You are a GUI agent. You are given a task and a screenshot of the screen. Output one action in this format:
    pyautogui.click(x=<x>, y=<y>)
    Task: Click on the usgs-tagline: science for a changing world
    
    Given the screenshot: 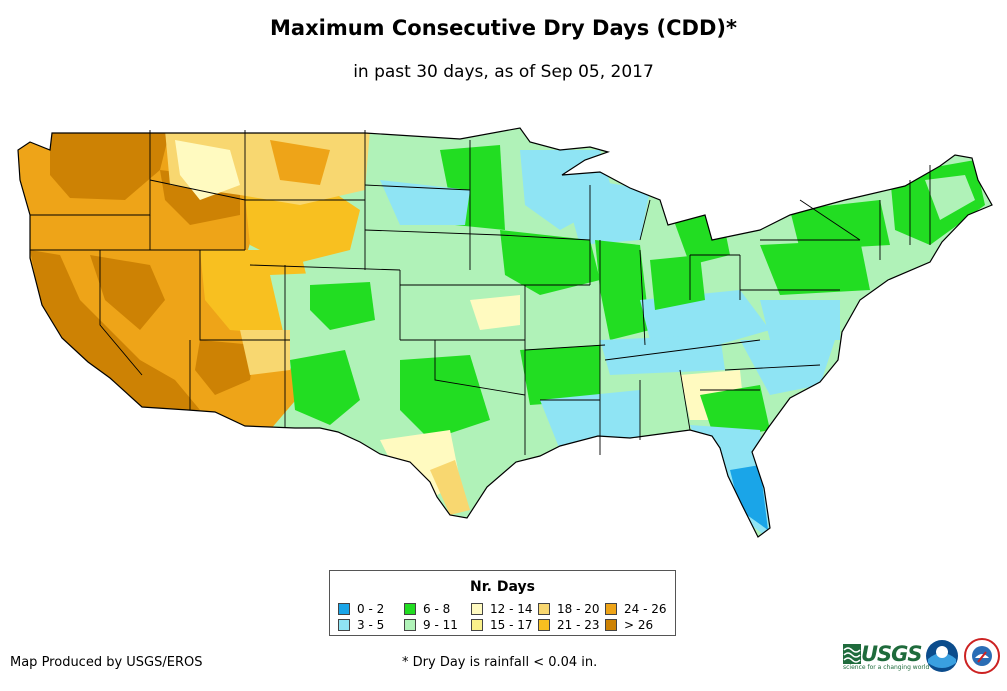 What is the action you would take?
    pyautogui.click(x=886, y=667)
    